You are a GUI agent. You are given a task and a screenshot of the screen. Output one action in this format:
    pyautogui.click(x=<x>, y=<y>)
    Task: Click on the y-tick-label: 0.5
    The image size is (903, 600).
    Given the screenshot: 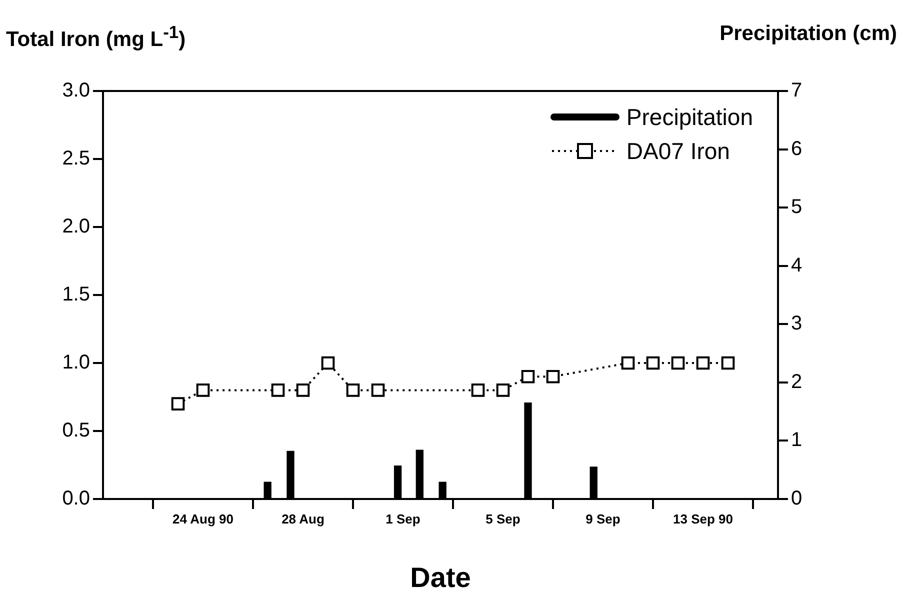 What is the action you would take?
    pyautogui.click(x=76, y=431)
    